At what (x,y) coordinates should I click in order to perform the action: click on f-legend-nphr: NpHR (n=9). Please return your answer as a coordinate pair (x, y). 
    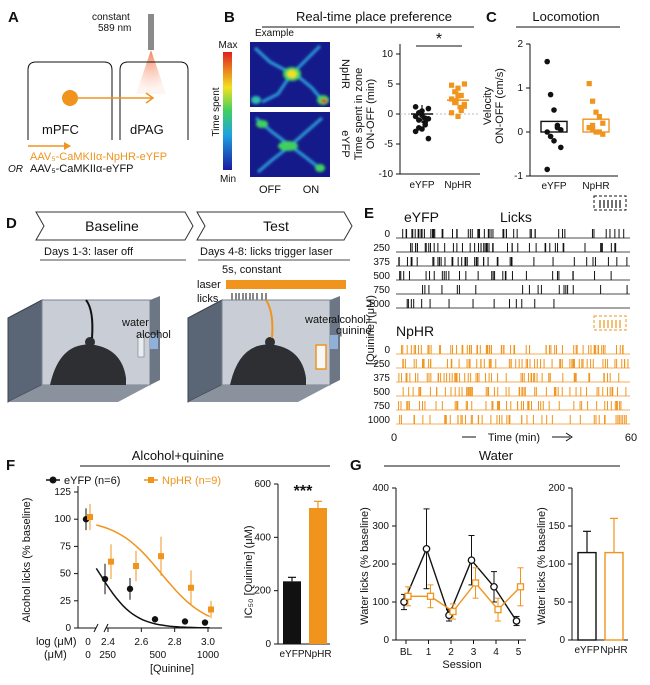
    Looking at the image, I should click on (191, 481).